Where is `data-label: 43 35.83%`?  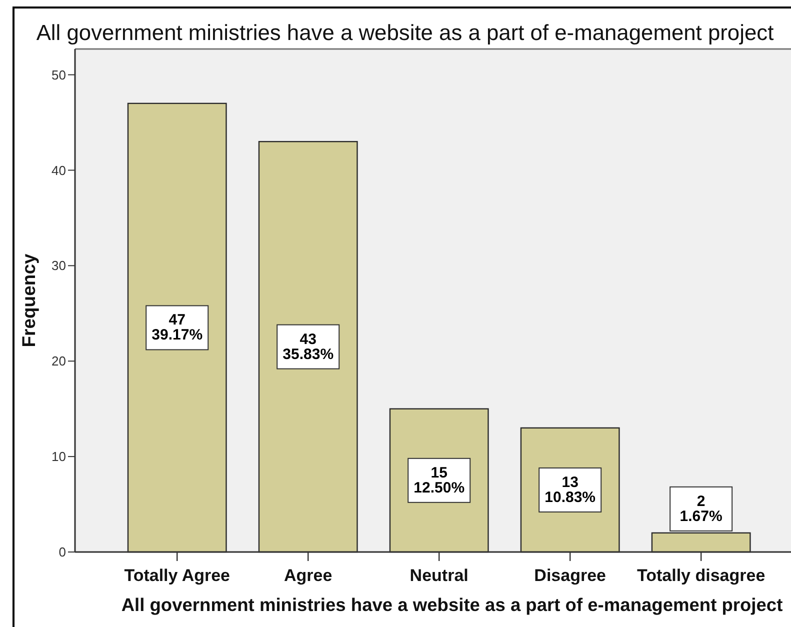 data-label: 43 35.83% is located at coordinates (308, 346).